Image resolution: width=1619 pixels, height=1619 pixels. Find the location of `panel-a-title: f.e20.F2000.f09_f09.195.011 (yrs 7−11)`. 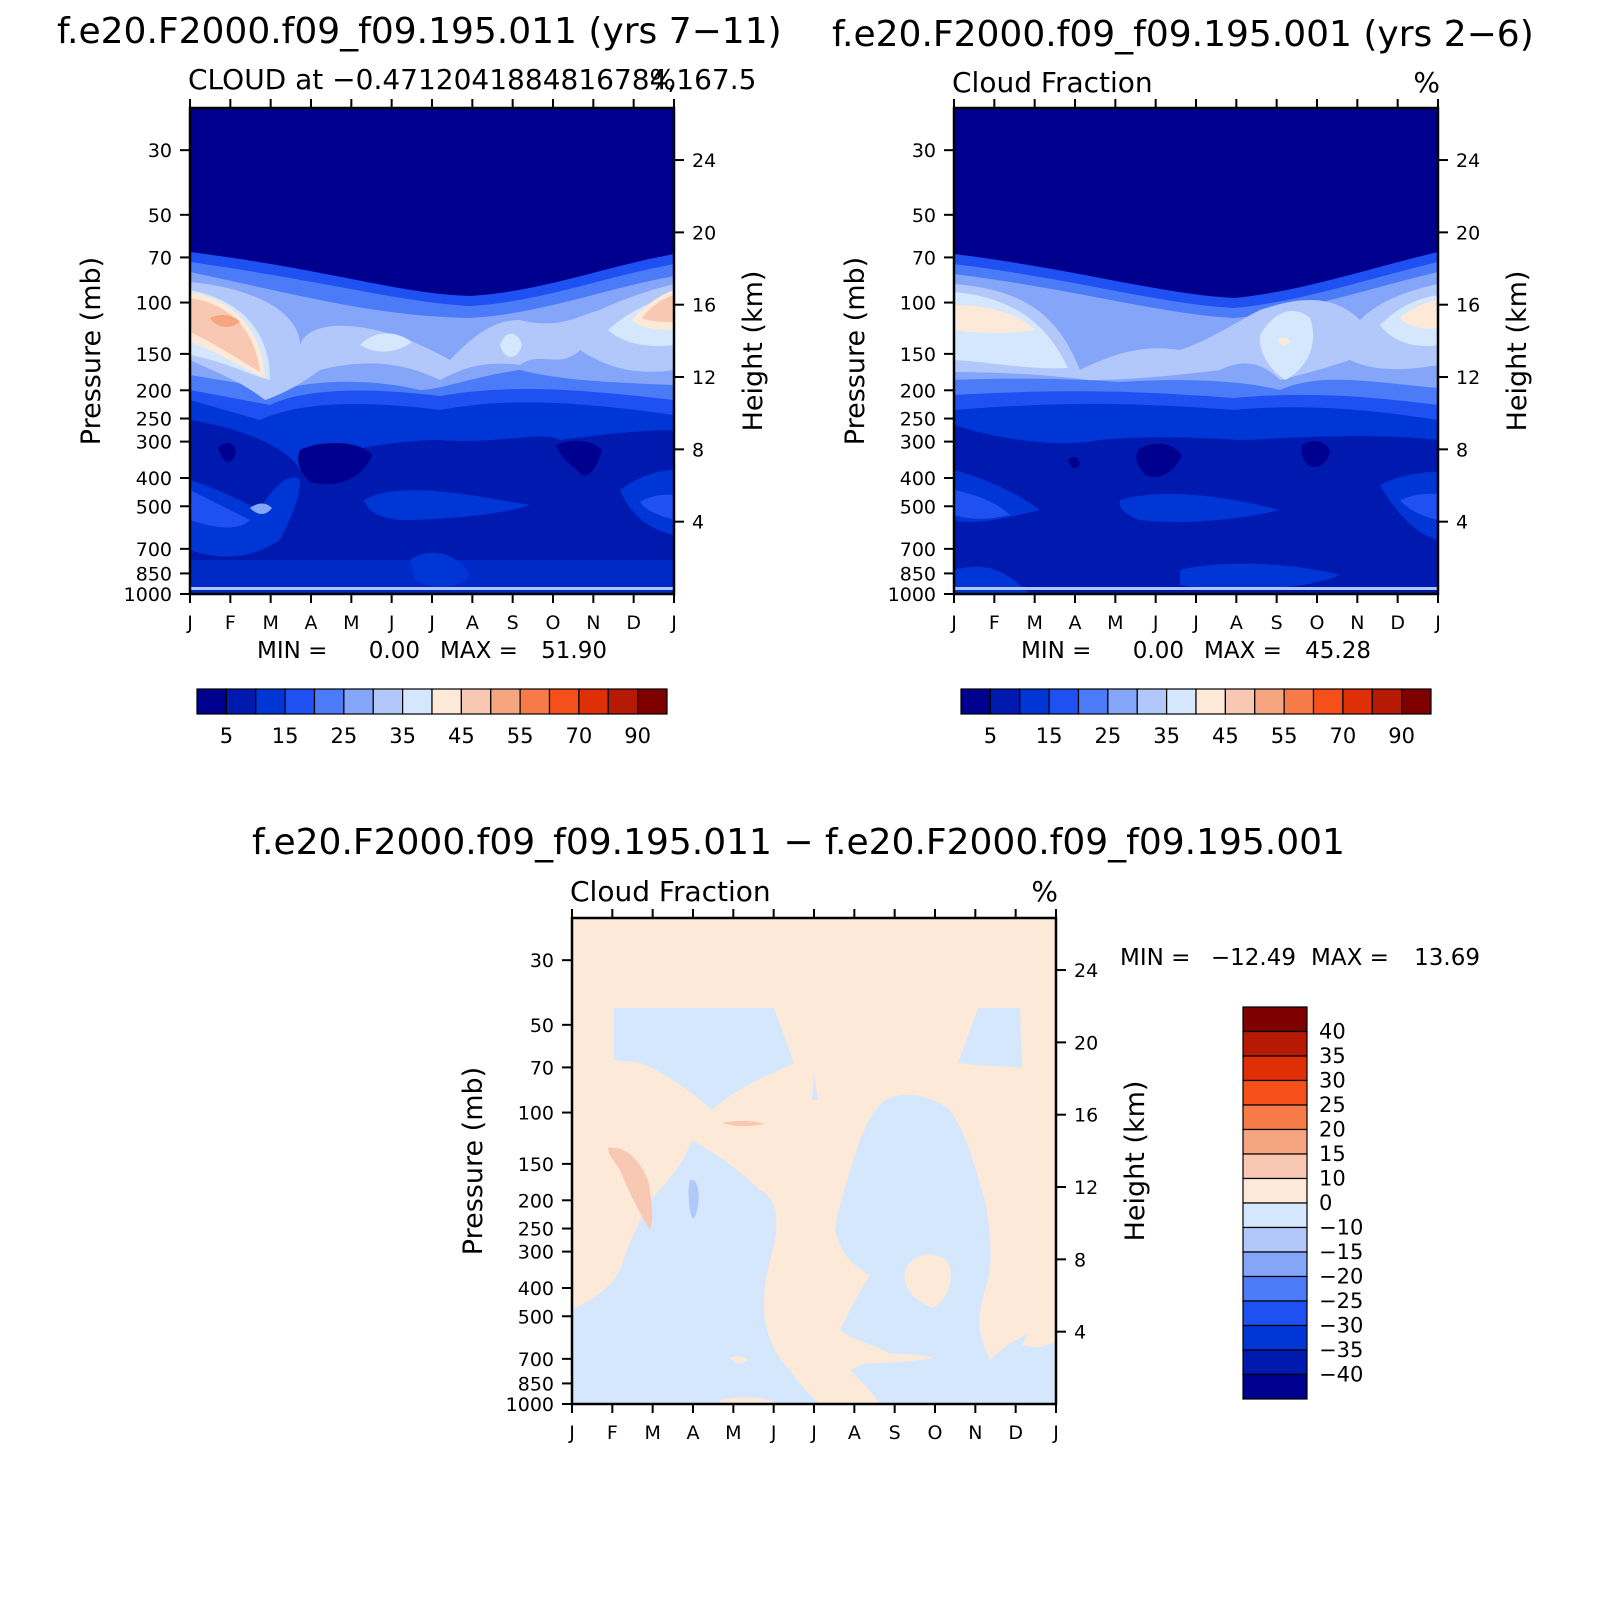

panel-a-title: f.e20.F2000.f09_f09.195.011 (yrs 7−11) is located at coordinates (419, 31).